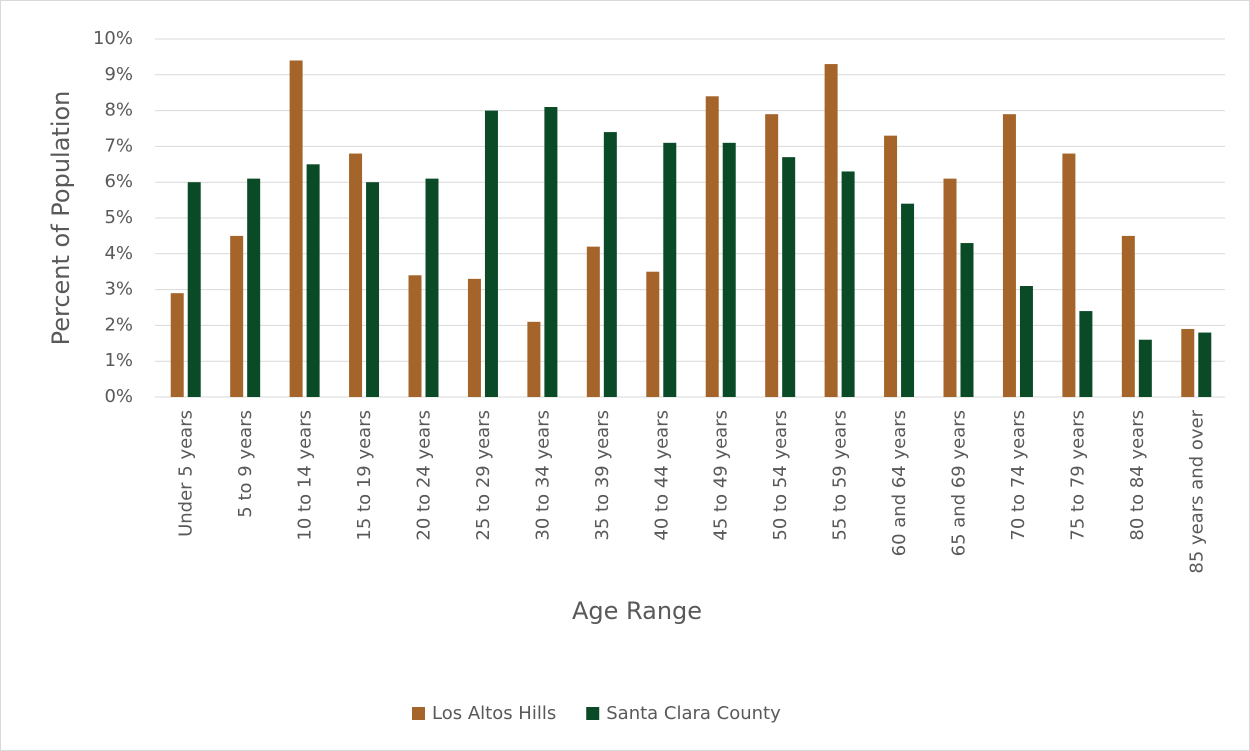  What do you see at coordinates (118, 324) in the screenshot?
I see `y-tick-label: 2%` at bounding box center [118, 324].